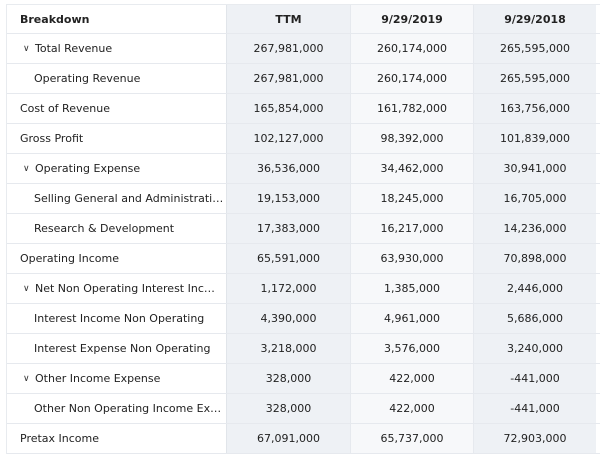 Image resolution: width=600 pixels, height=455 pixels. What do you see at coordinates (52, 138) in the screenshot?
I see `row-label-text: Gross Profit` at bounding box center [52, 138].